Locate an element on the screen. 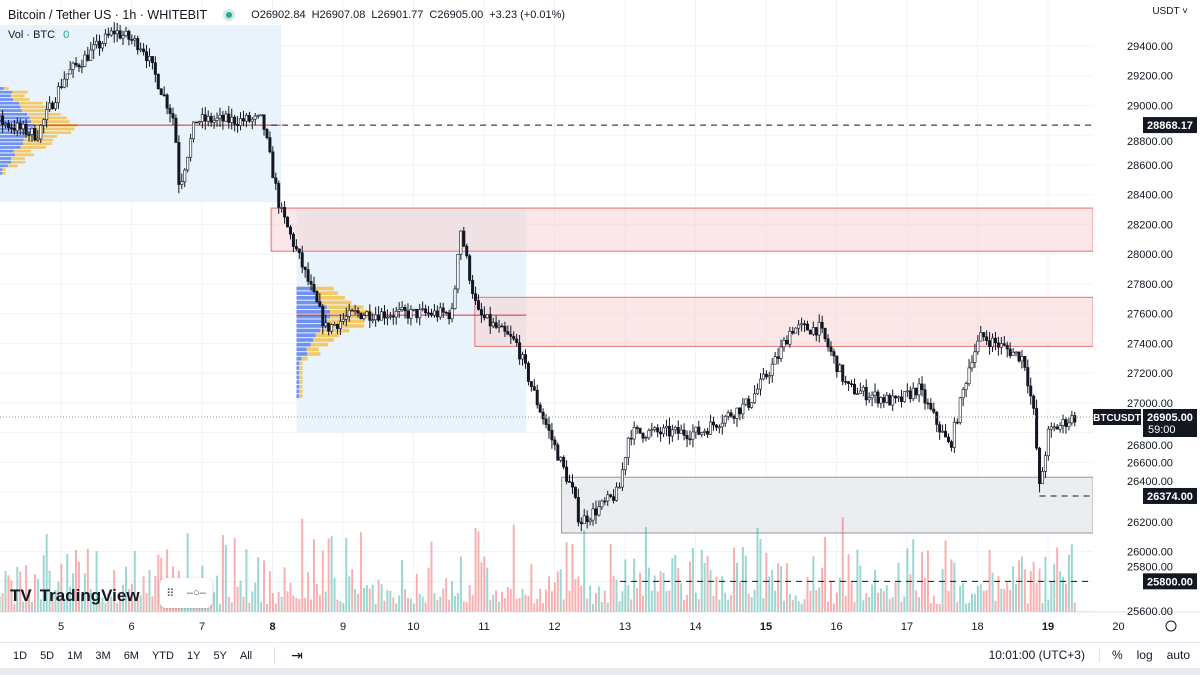 The image size is (1200, 675). settings-icon is located at coordinates (1171, 626).